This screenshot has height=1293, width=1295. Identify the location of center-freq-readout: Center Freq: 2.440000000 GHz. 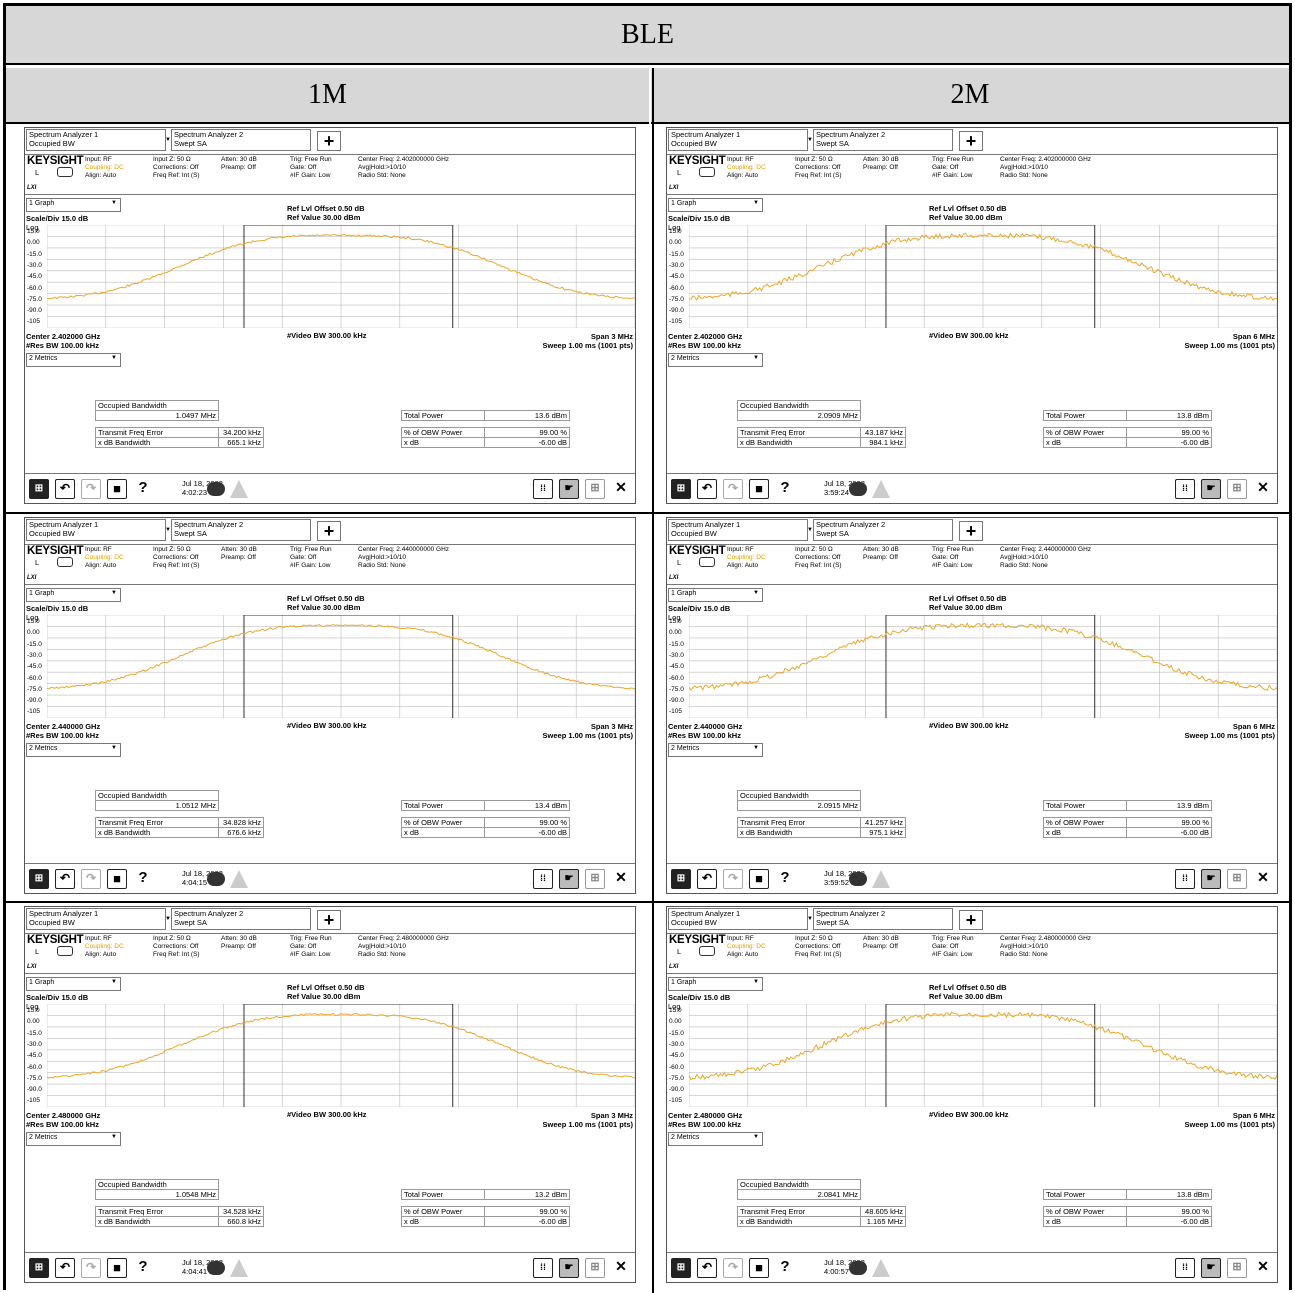
(1046, 549).